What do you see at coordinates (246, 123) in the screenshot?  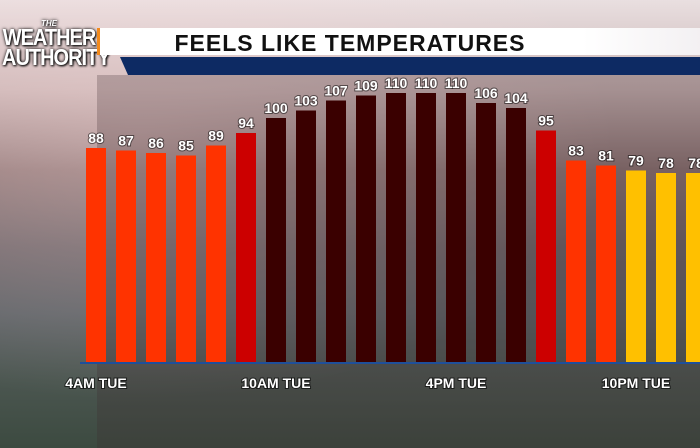 I see `data-label: 94` at bounding box center [246, 123].